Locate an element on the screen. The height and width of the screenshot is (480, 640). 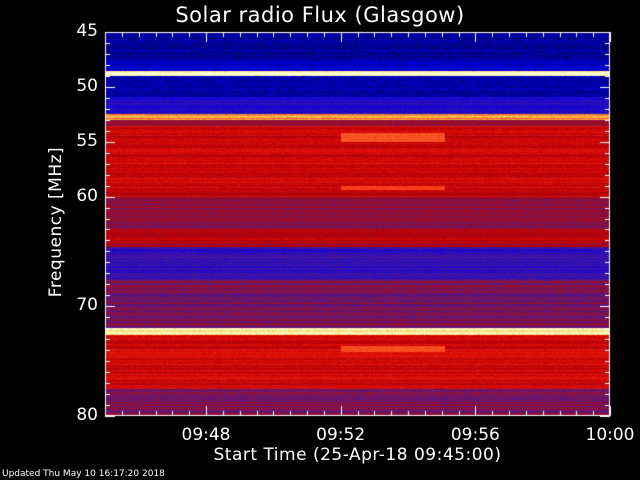
x-axis-label: Start Time (25-Apr-18 09:45:00) is located at coordinates (357, 455).